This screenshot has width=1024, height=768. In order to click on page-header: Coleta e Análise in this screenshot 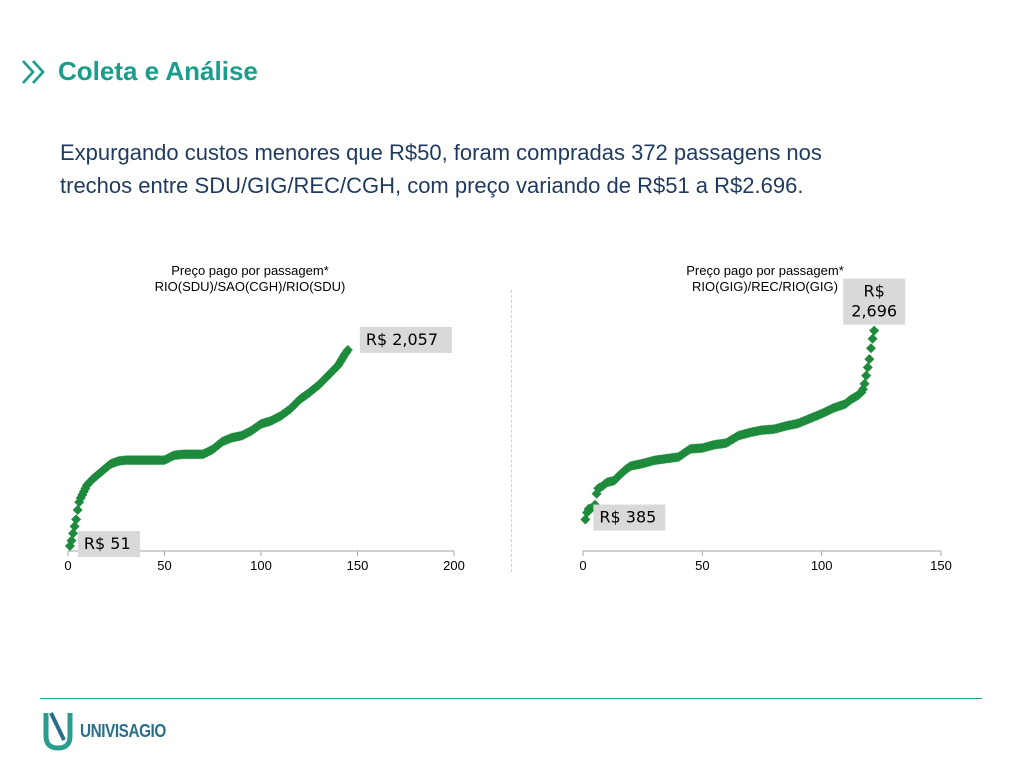, I will do `click(139, 71)`.